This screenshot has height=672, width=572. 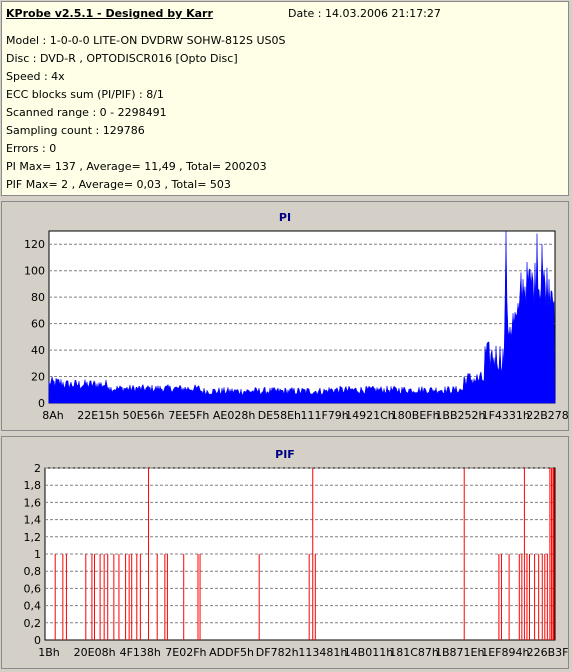 What do you see at coordinates (37, 468) in the screenshot?
I see `y-tick-label: 2` at bounding box center [37, 468].